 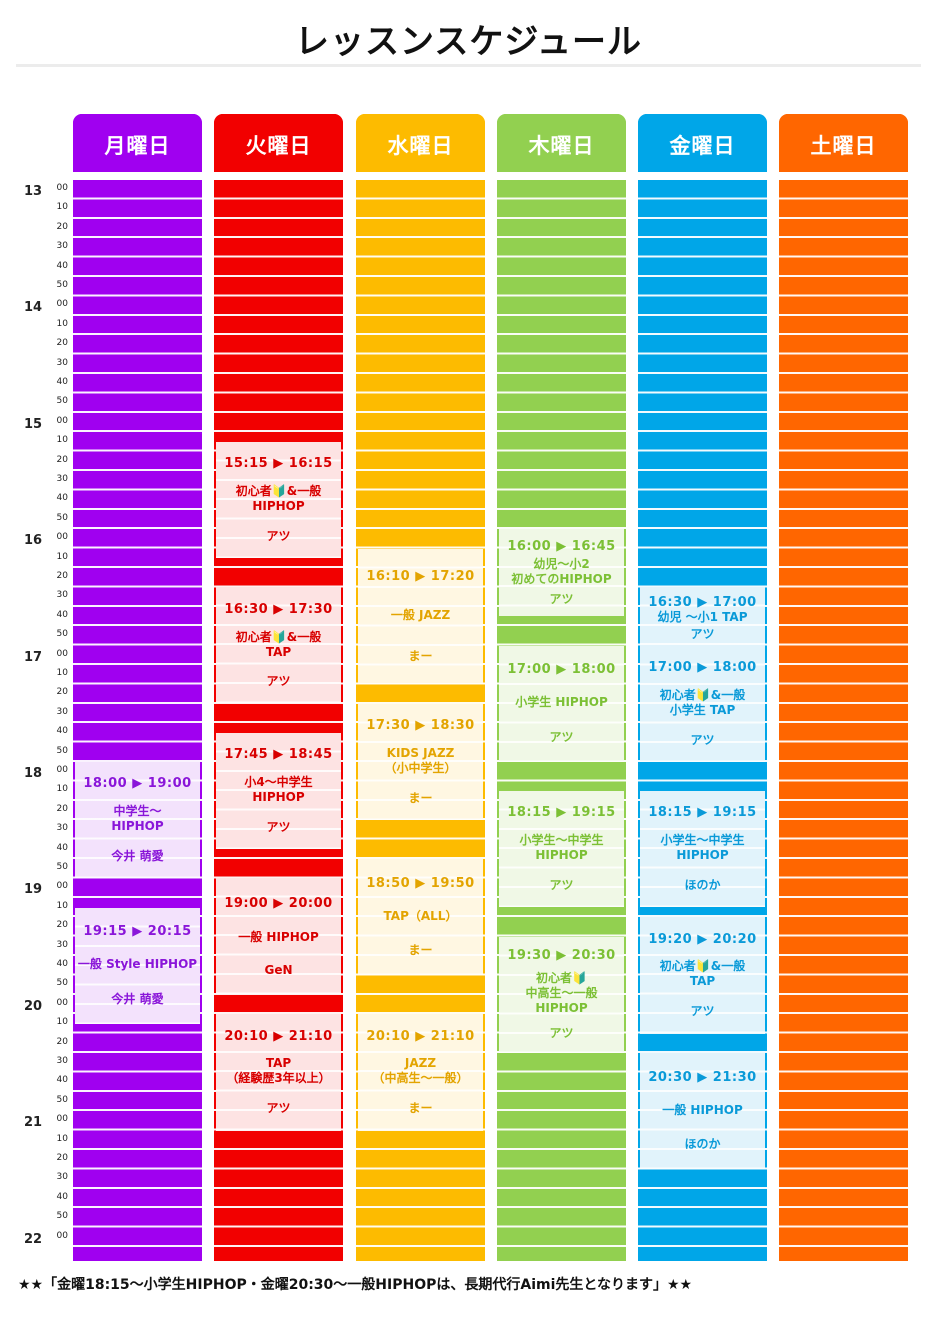 I want to click on lesson-block: 18:00 ▶ 19:00 中学生～ HIPHOP 今井 萌愛, so click(x=137, y=820).